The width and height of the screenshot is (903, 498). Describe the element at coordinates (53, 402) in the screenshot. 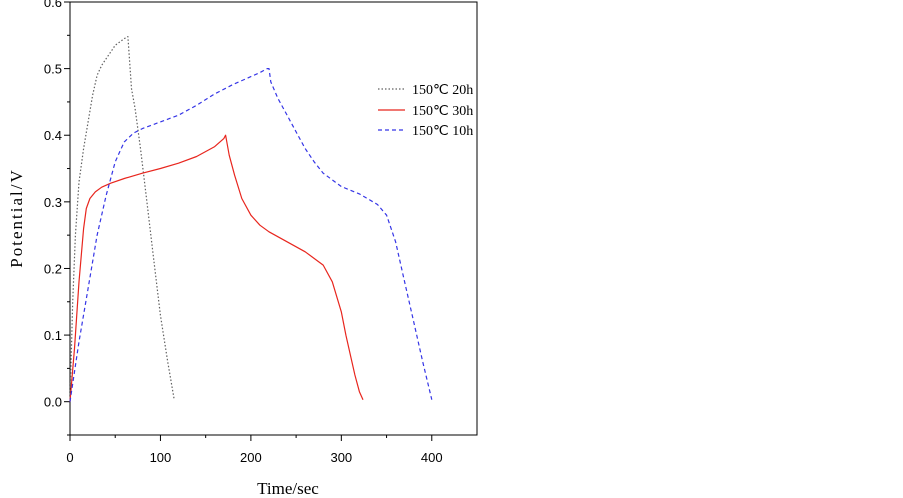

I see `y-tick-label: 0.0` at that location.